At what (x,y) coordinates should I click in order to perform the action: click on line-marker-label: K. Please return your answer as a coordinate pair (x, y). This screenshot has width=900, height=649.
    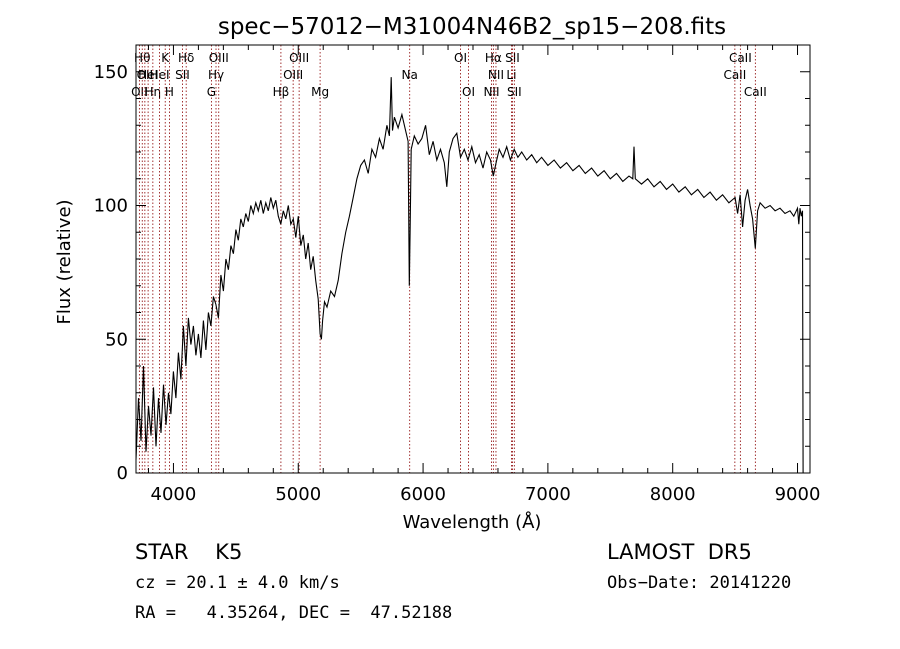
    Looking at the image, I should click on (165, 58).